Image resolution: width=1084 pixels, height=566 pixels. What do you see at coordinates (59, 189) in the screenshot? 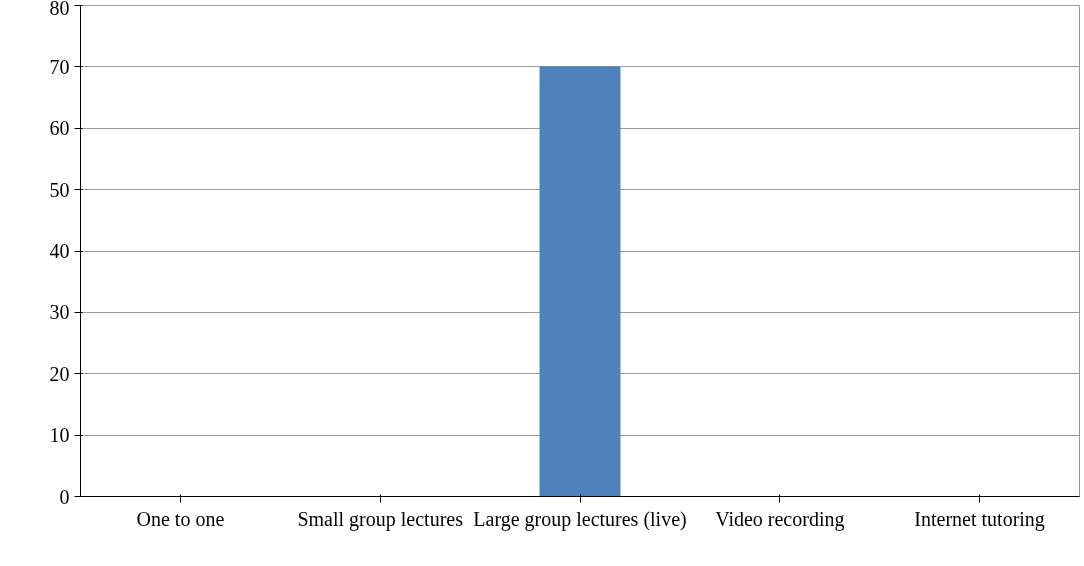
I see `y-tick-label: 50` at bounding box center [59, 189].